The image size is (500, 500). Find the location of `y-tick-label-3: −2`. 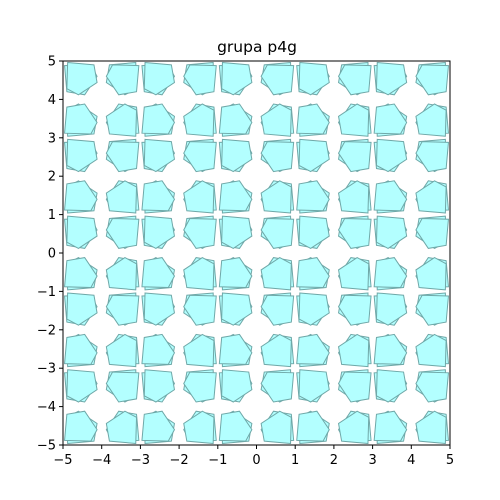

y-tick-label-3: −2 is located at coordinates (46, 330).